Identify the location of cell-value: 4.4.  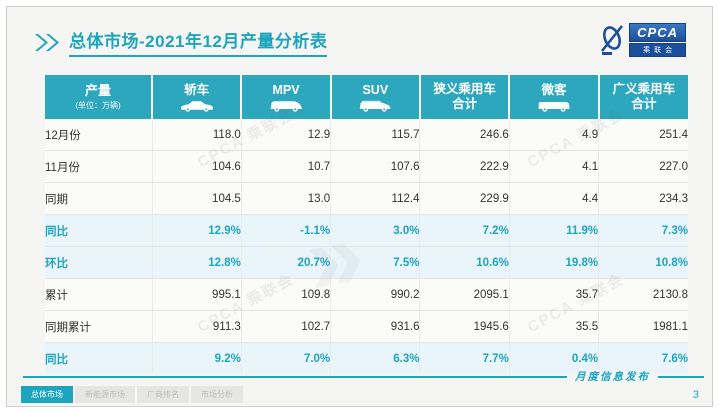
(554, 198).